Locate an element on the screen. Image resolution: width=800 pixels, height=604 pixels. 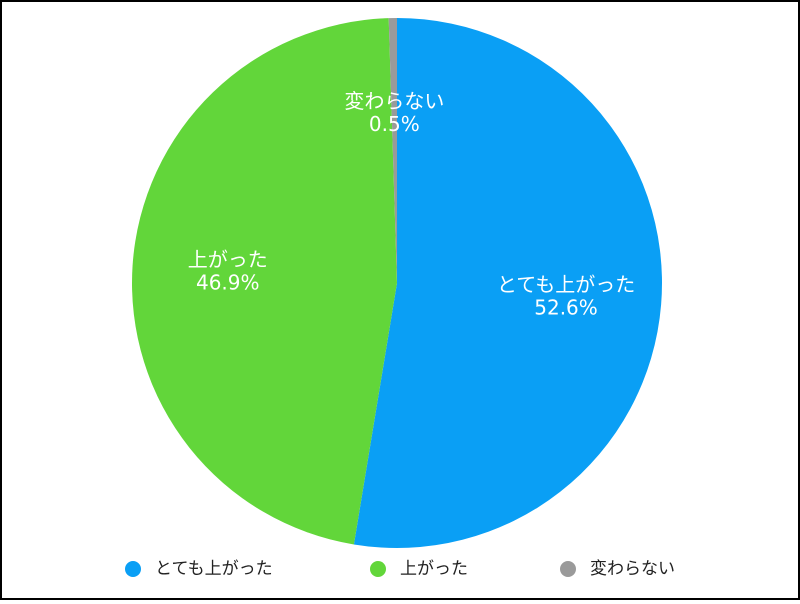
legend-label: 変わらない is located at coordinates (632, 569).